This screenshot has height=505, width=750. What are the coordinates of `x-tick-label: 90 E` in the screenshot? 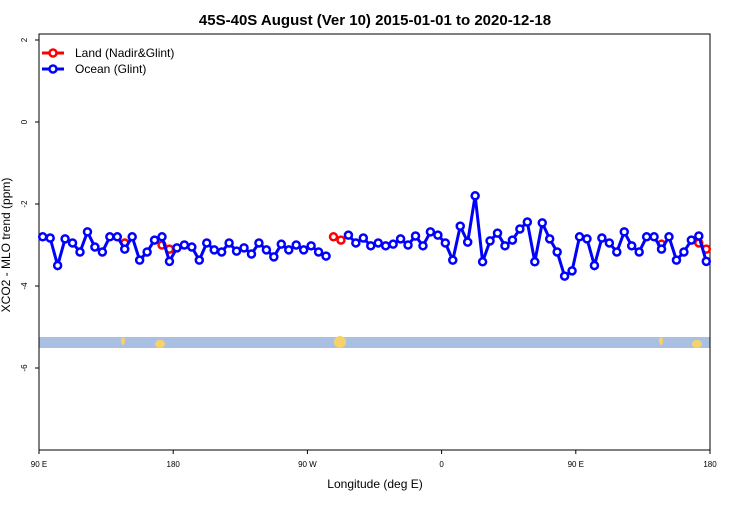 It's located at (576, 464).